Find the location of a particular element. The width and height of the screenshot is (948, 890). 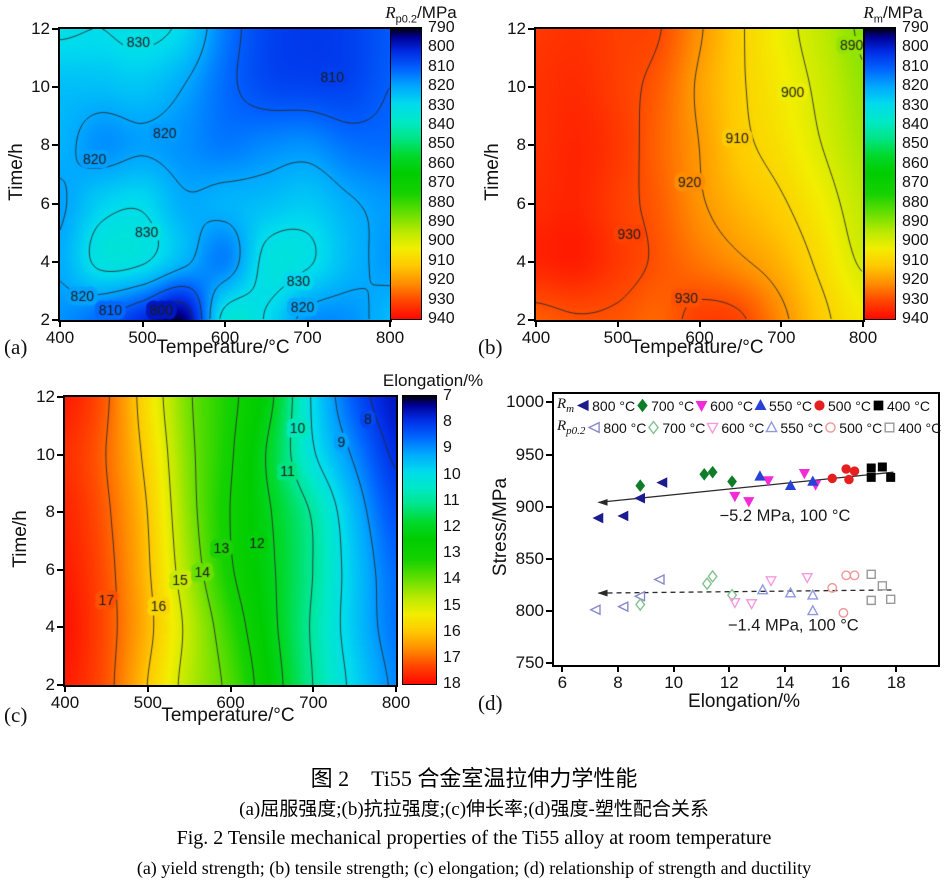

colorbar-tick-label: 7 is located at coordinates (447, 395).